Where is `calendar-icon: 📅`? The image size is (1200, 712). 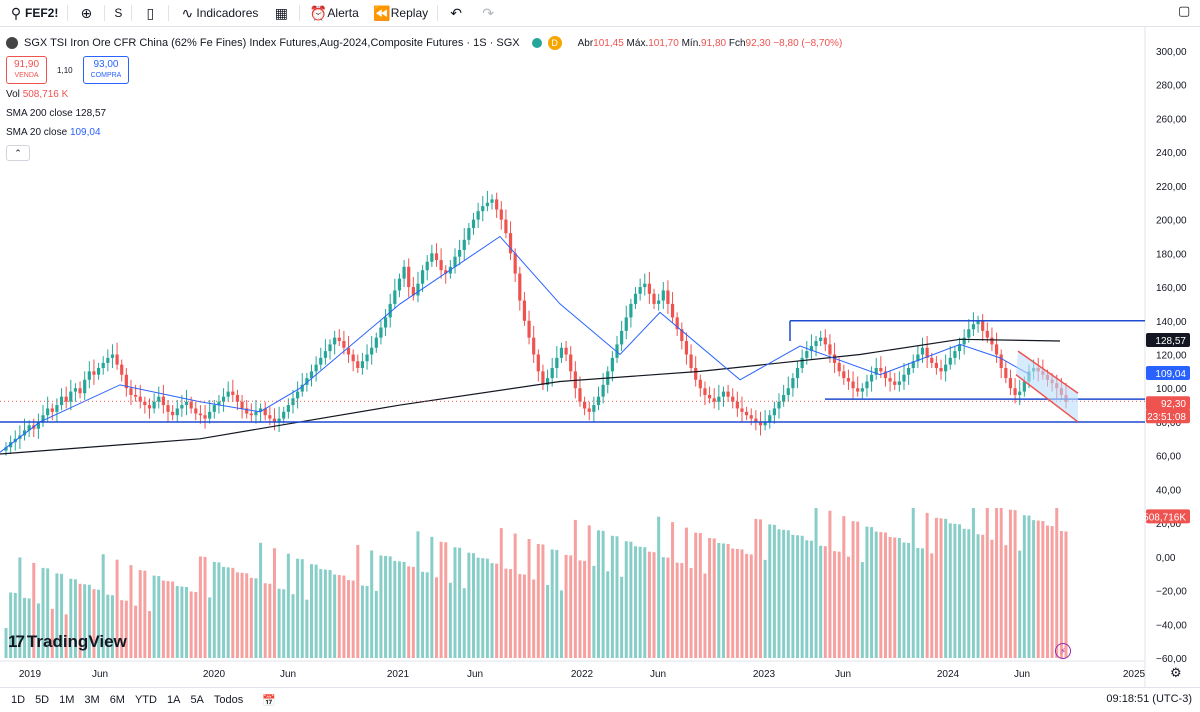 calendar-icon: 📅 is located at coordinates (269, 700).